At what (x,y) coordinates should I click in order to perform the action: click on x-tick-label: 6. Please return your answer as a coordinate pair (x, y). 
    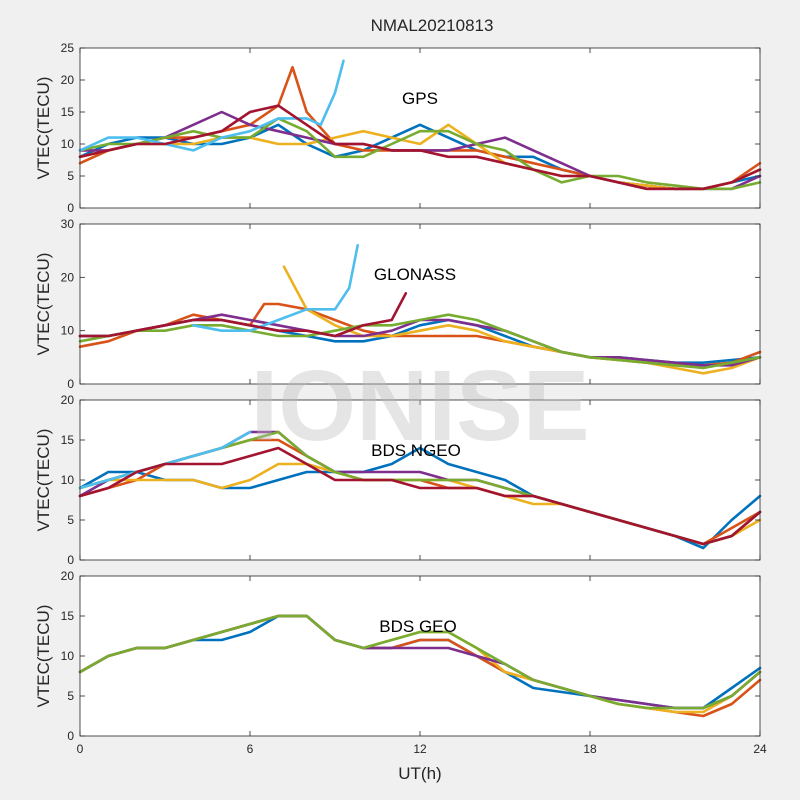
    Looking at the image, I should click on (250, 749).